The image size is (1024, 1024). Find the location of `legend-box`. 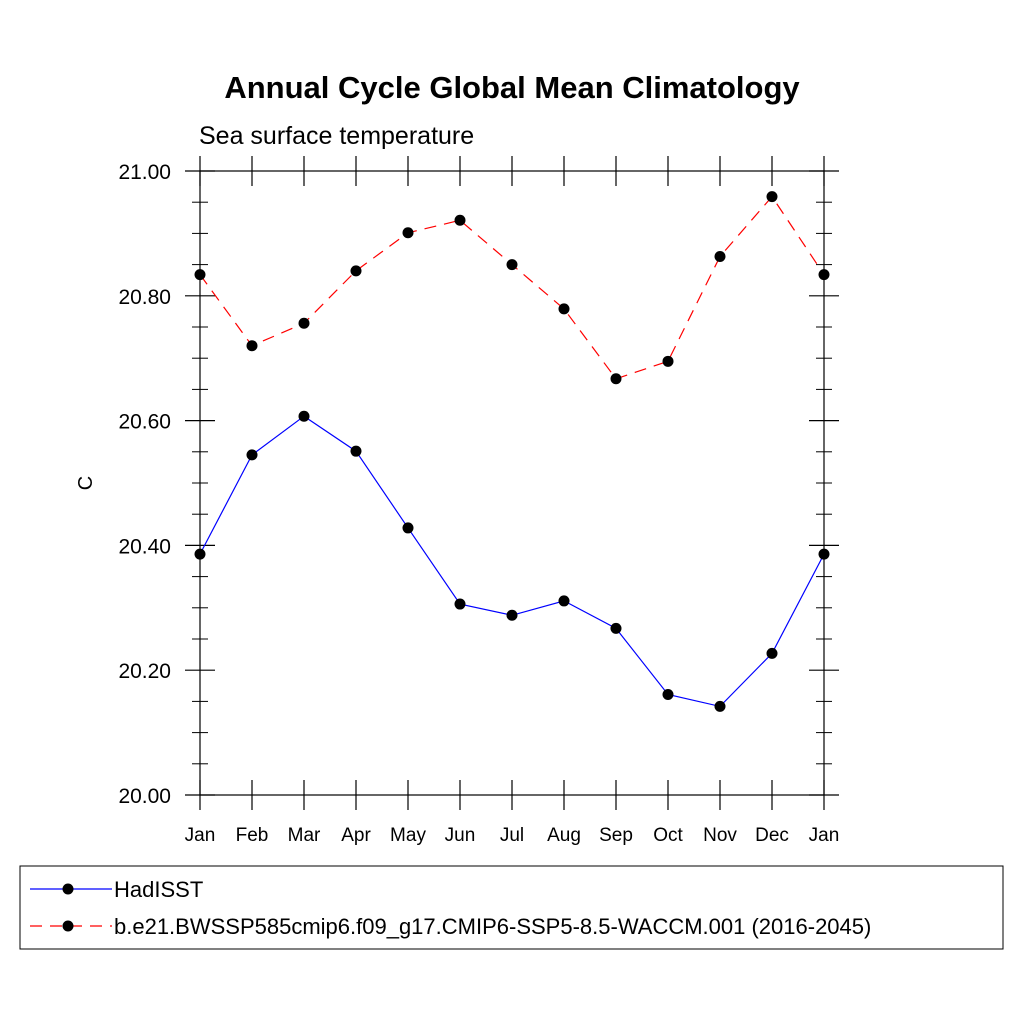

legend-box is located at coordinates (511, 907).